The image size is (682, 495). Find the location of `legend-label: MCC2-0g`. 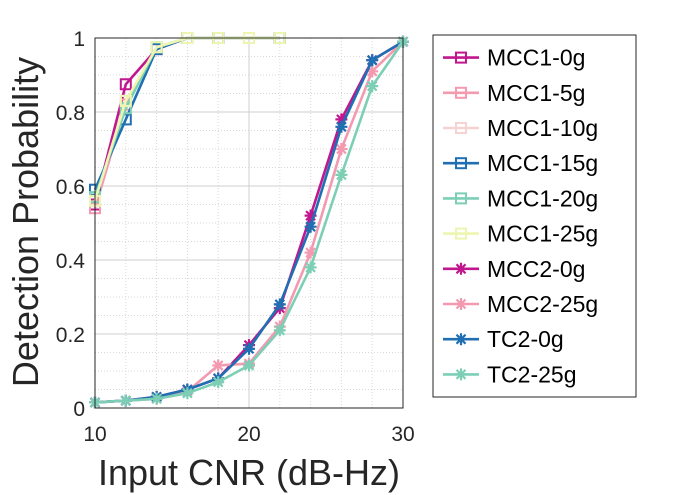

legend-label: MCC2-0g is located at coordinates (536, 269).